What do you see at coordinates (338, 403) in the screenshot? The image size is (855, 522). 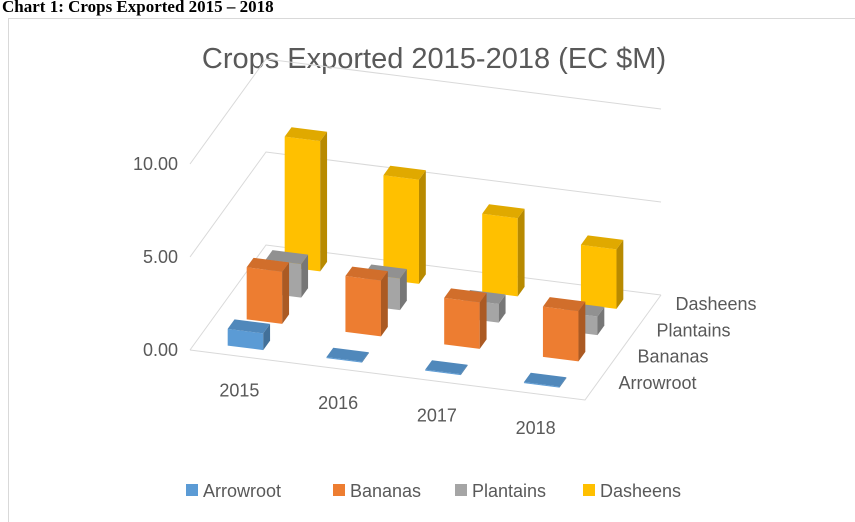 I see `x-tick-label: 2016` at bounding box center [338, 403].